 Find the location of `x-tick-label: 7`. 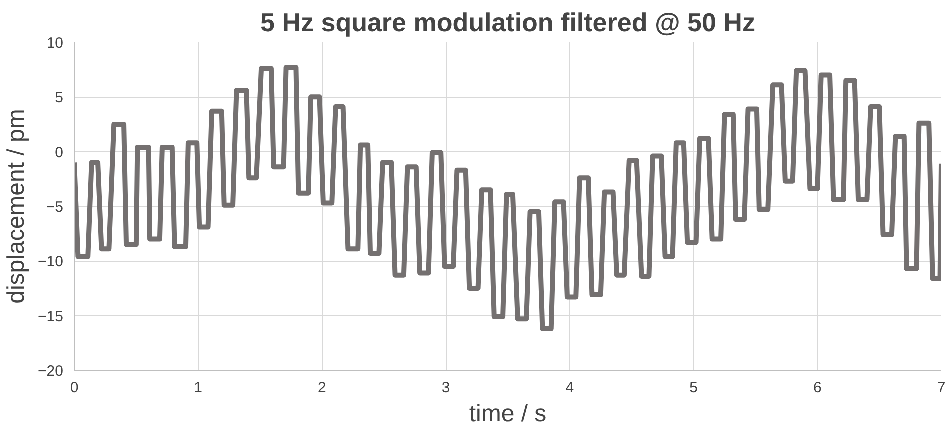

x-tick-label: 7 is located at coordinates (941, 388).